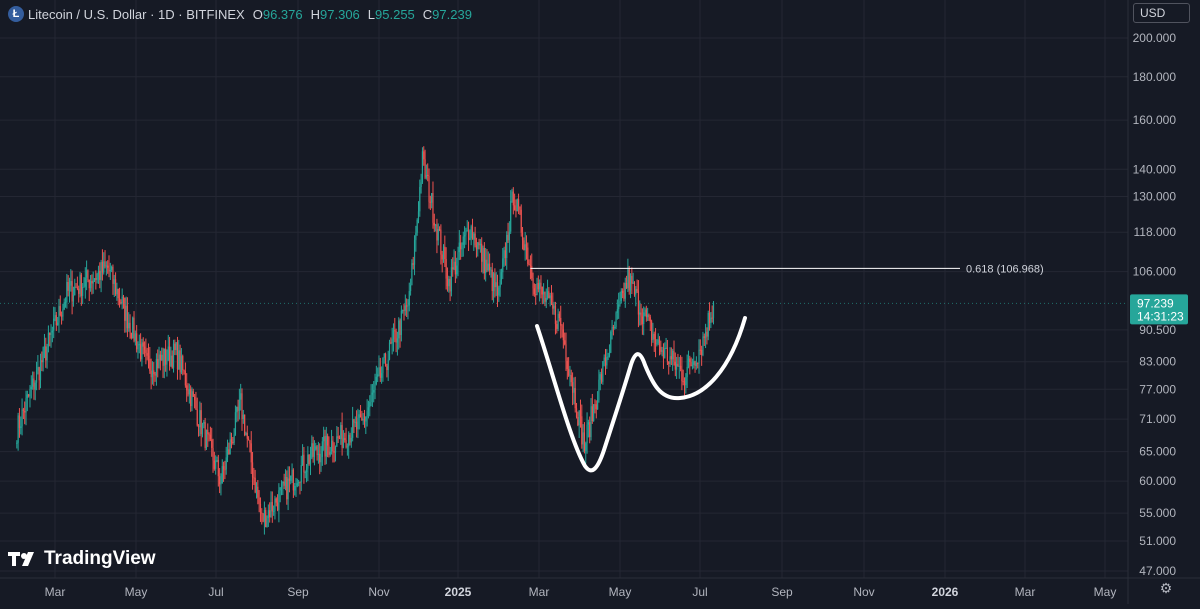  I want to click on price-axis-label: 71.000, so click(1157, 419).